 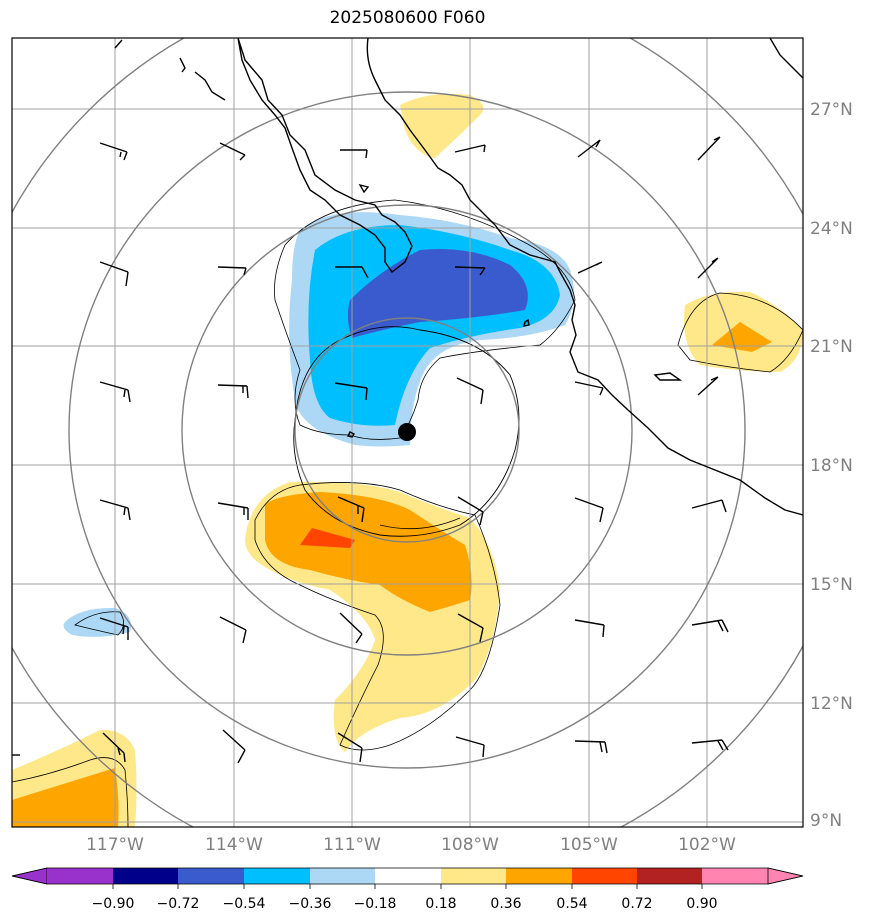 What do you see at coordinates (831, 585) in the screenshot?
I see `lat-label: 15°N` at bounding box center [831, 585].